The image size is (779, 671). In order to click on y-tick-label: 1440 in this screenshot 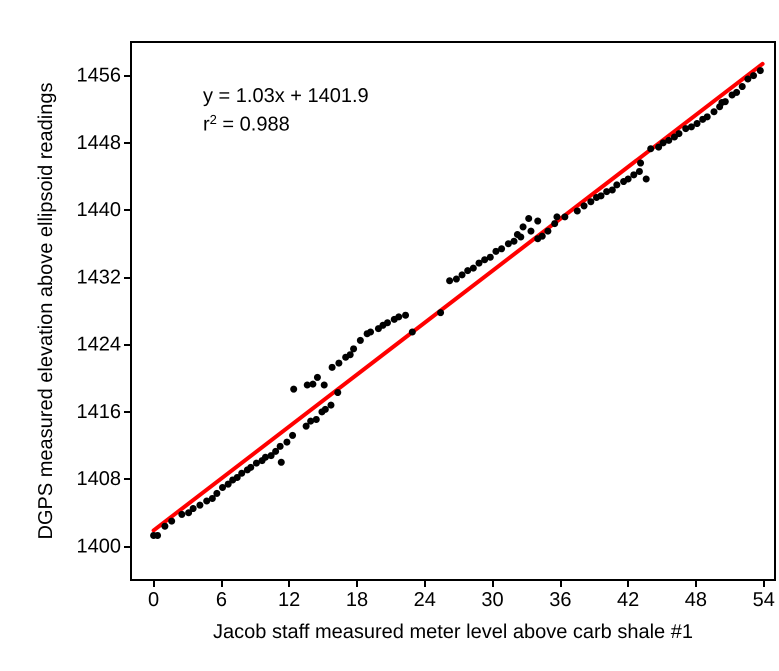, I will do `click(98, 210)`.